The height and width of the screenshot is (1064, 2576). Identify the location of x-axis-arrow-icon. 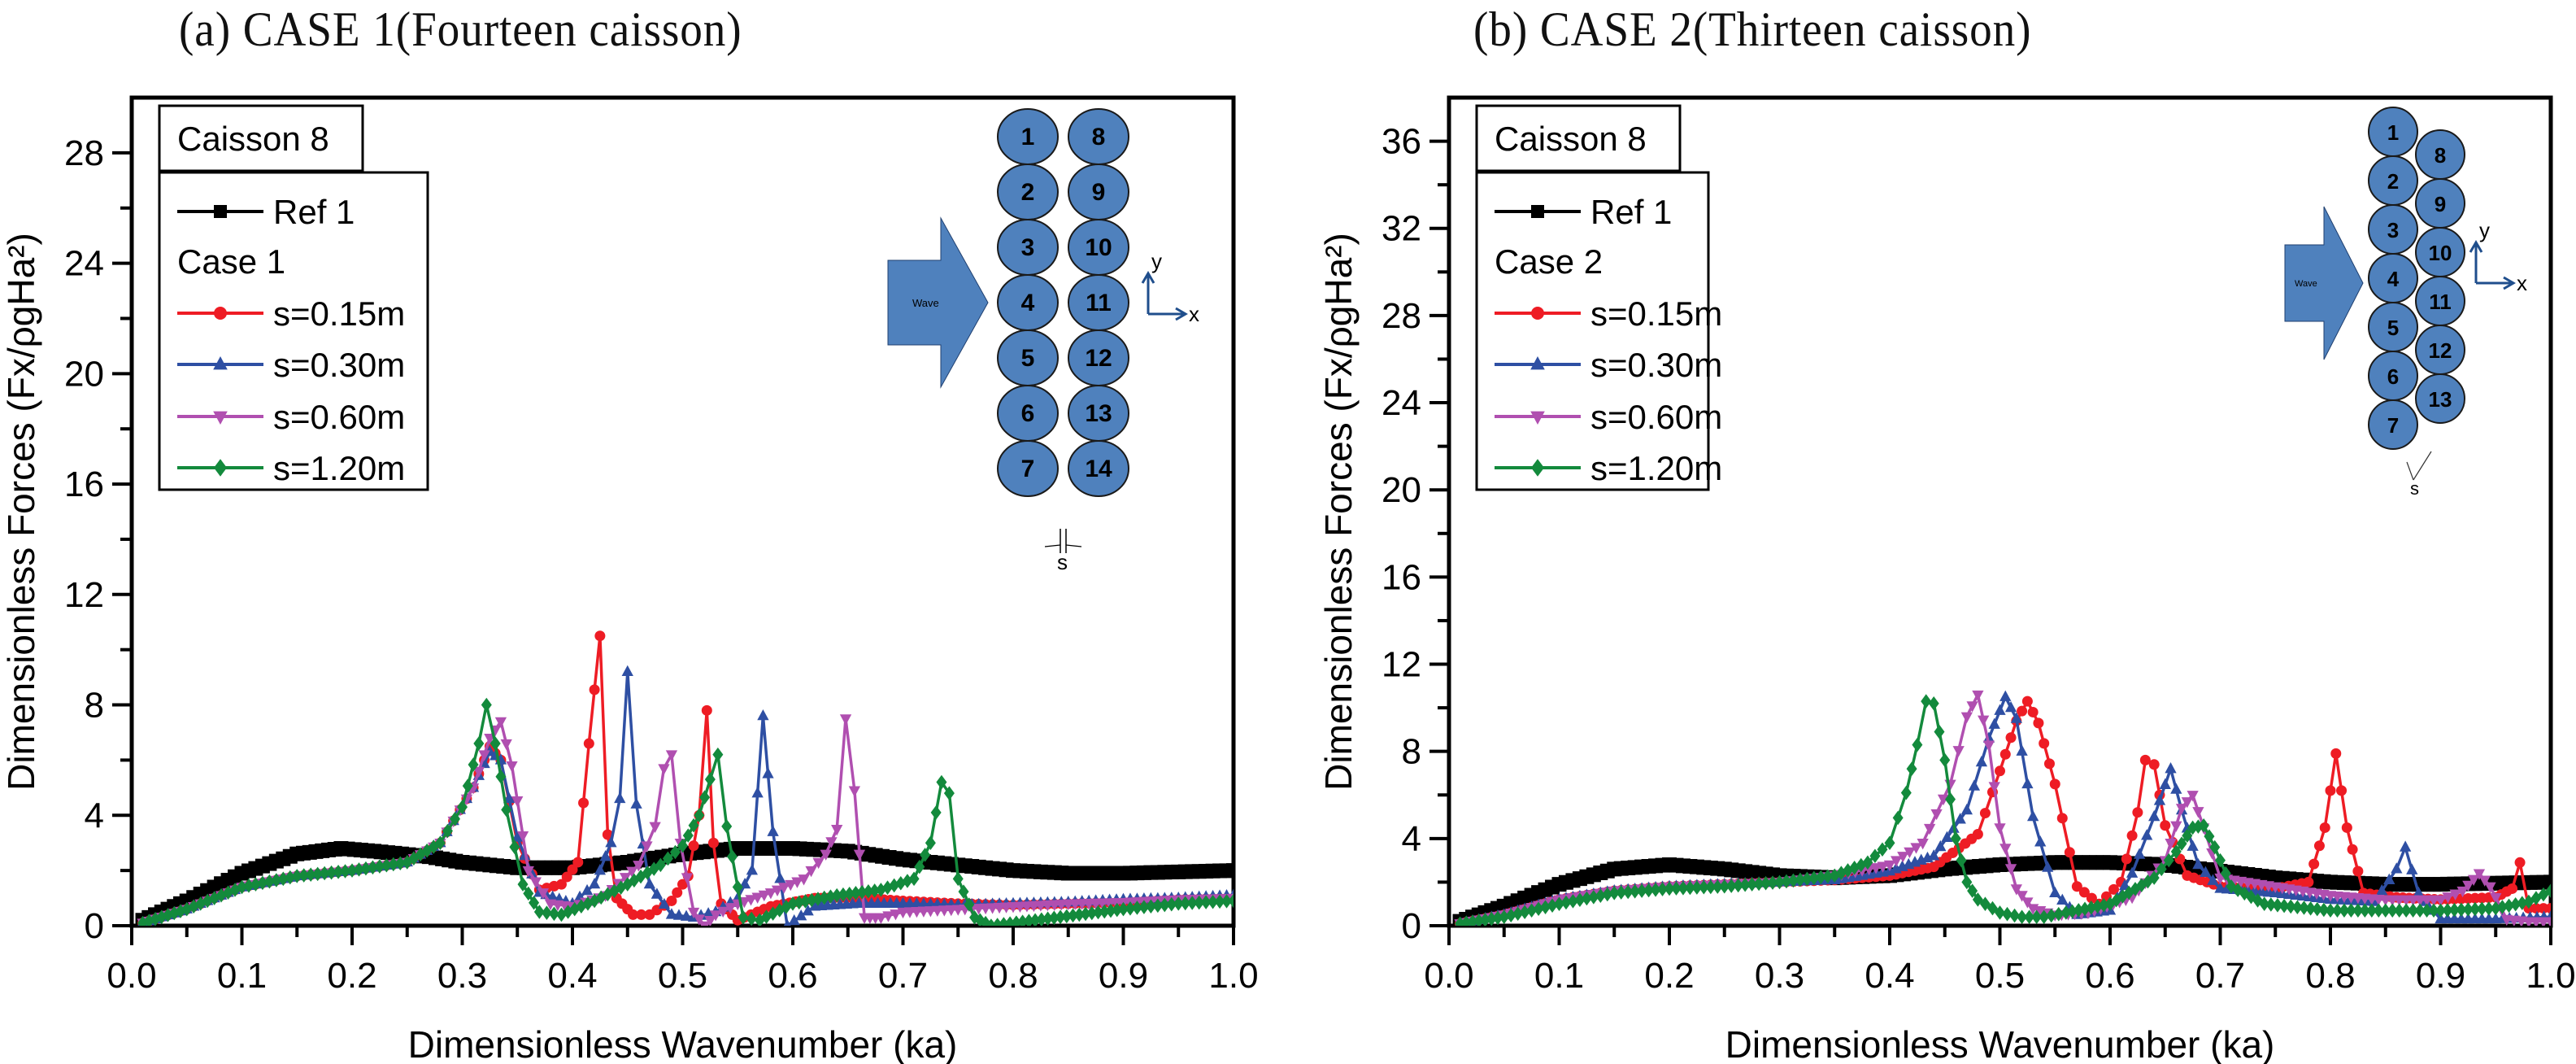
(2496, 283).